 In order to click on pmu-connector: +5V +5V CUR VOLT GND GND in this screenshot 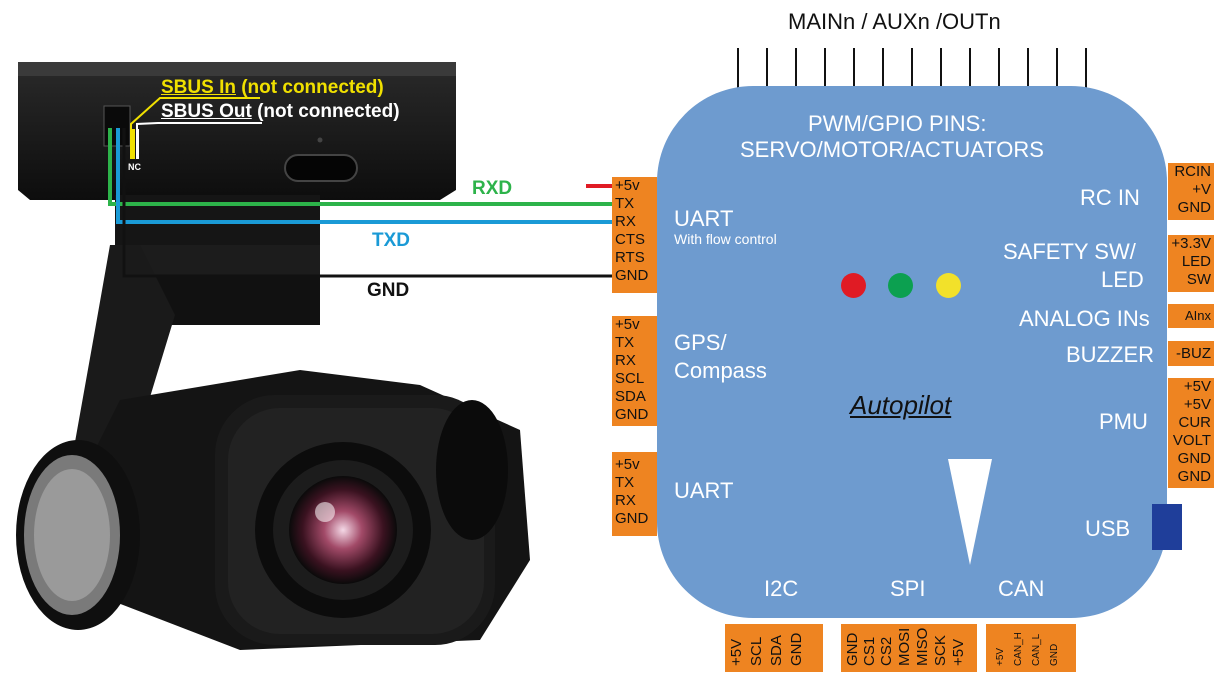, I will do `click(1191, 433)`.